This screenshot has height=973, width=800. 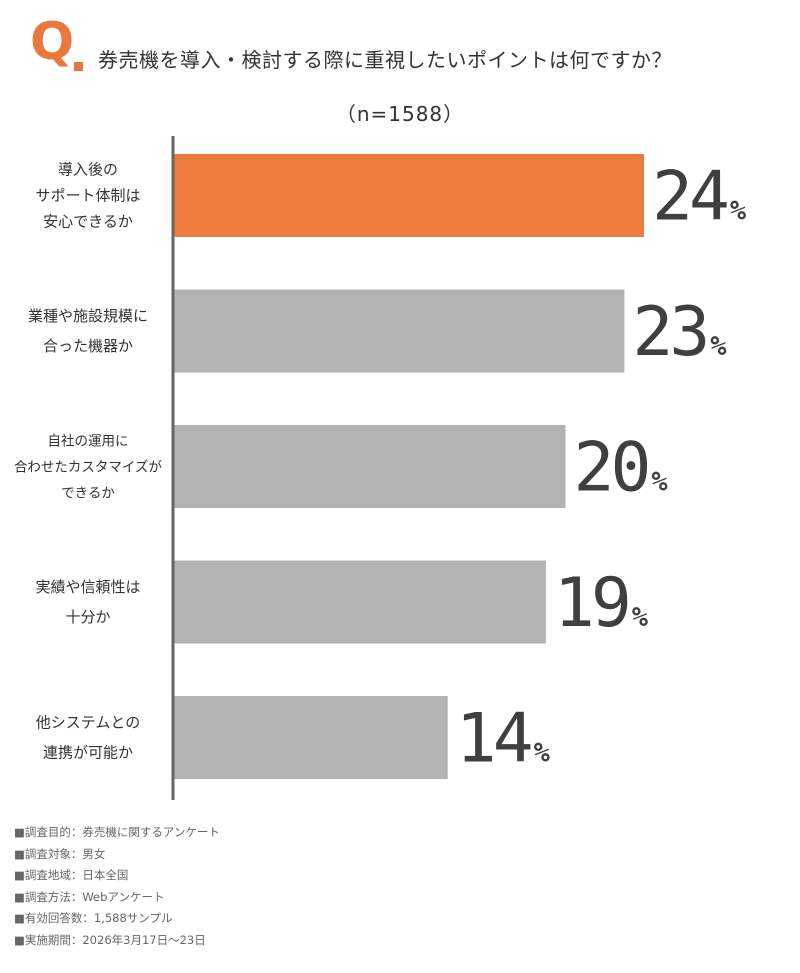 What do you see at coordinates (88, 442) in the screenshot?
I see `category-label-3-line-1: 自社の運用に` at bounding box center [88, 442].